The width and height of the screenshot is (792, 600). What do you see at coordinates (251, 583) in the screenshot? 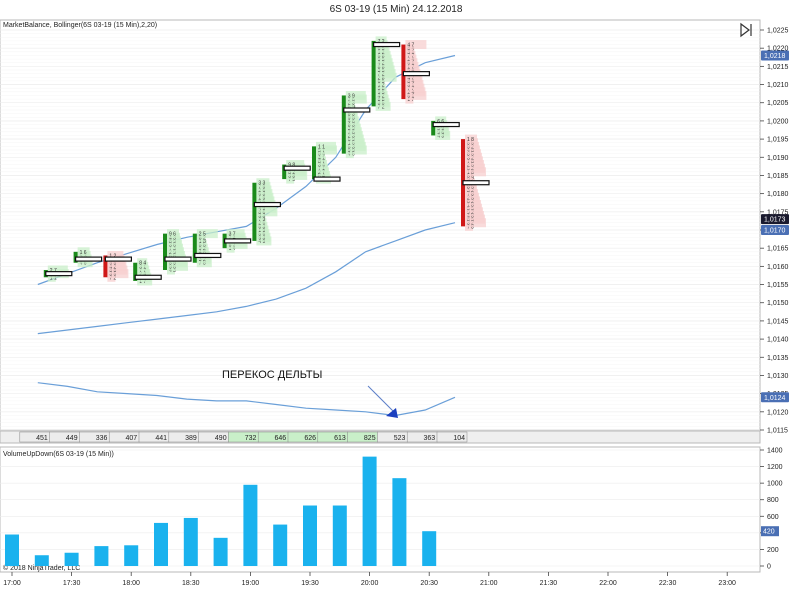
I see `time-tick-label: 19:00` at bounding box center [251, 583].